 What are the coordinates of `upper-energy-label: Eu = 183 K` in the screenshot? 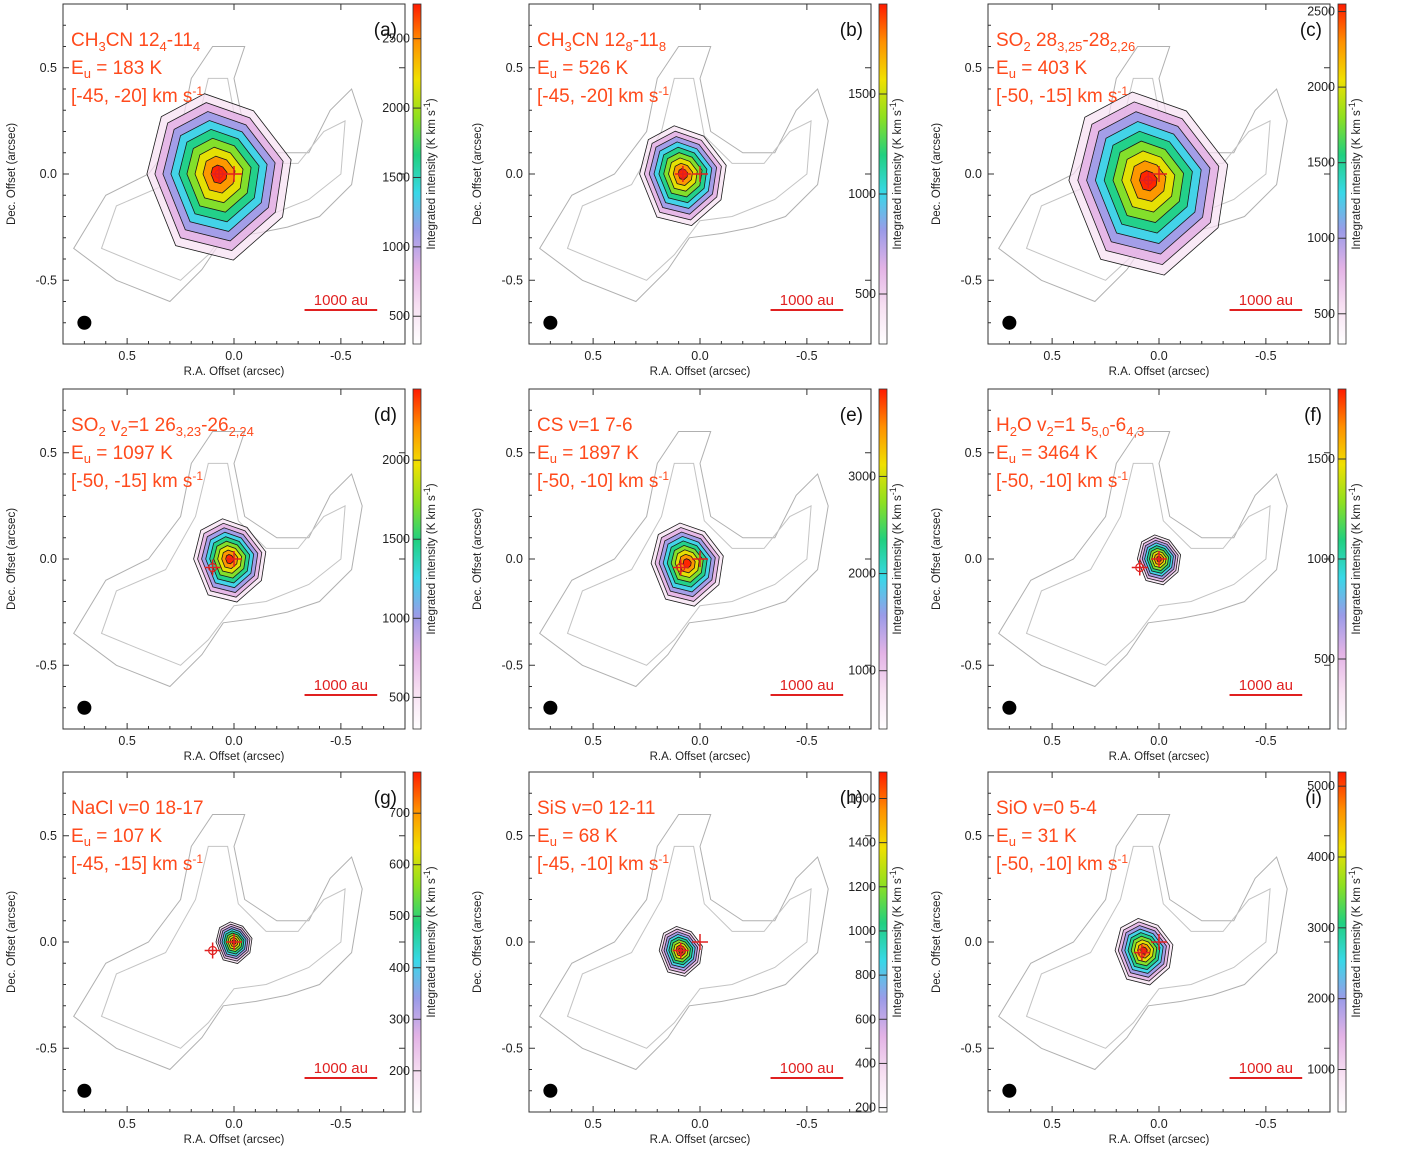 It's located at (117, 69).